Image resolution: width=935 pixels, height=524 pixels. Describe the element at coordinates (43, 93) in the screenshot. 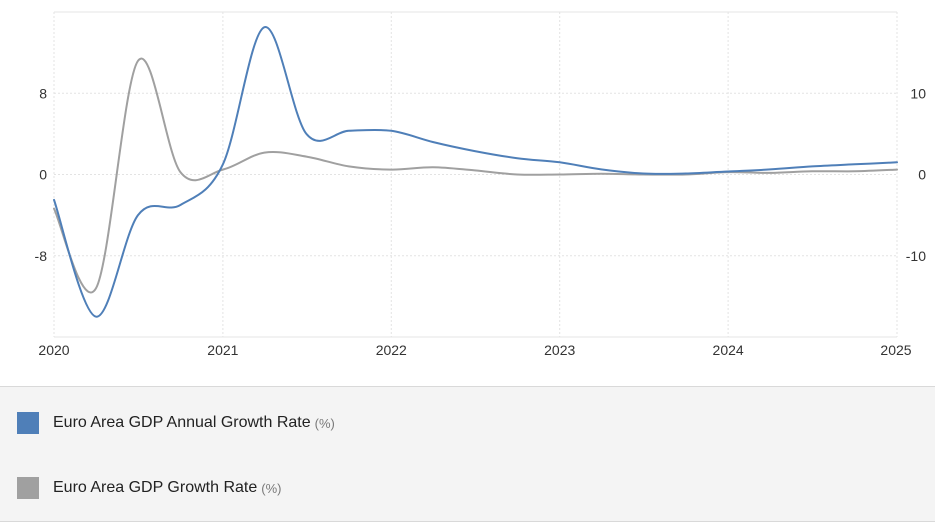

I see `y-left-tick-label: 8` at that location.